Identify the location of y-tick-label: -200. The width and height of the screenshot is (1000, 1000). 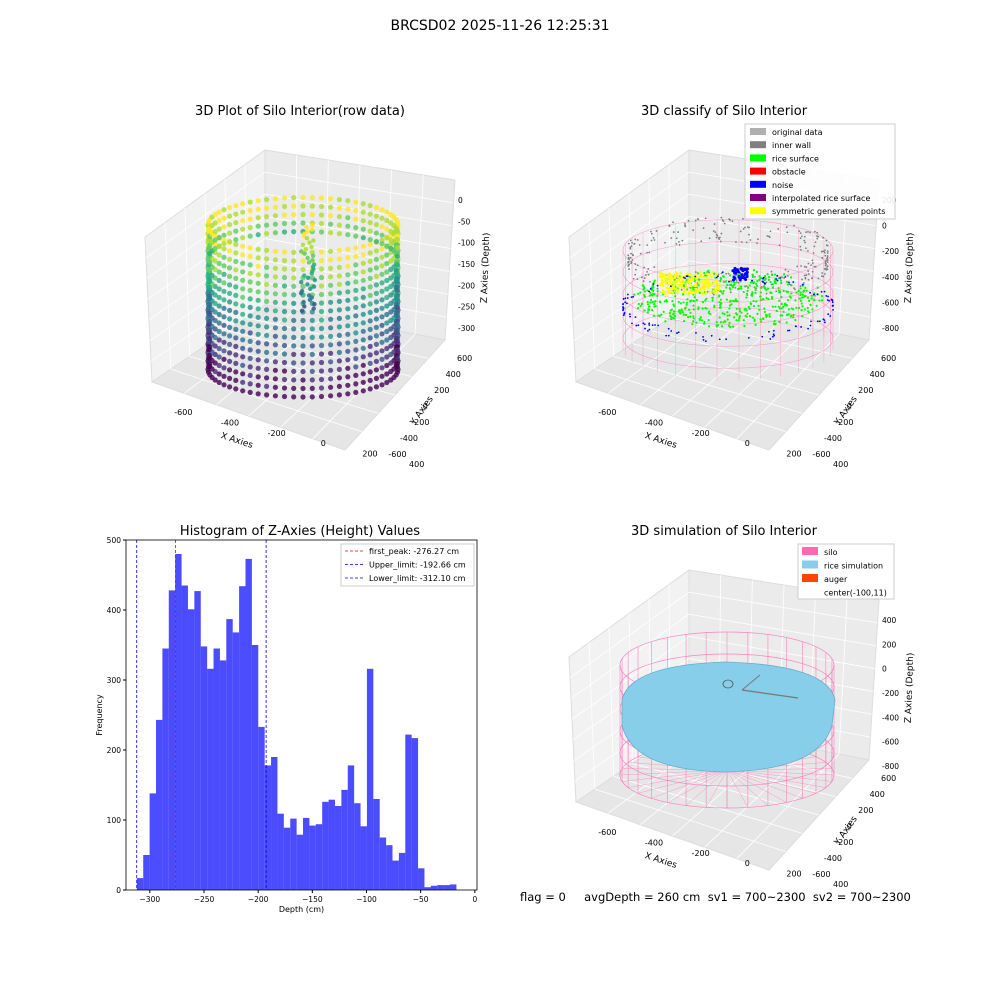
(844, 842).